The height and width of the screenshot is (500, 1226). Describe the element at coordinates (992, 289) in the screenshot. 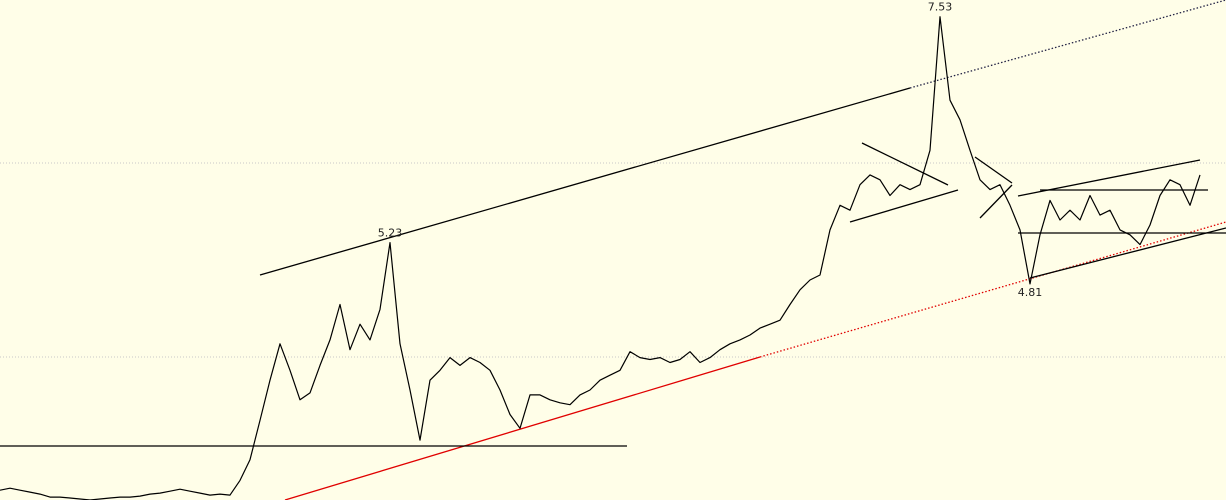

I see `channel-lower-extension` at that location.